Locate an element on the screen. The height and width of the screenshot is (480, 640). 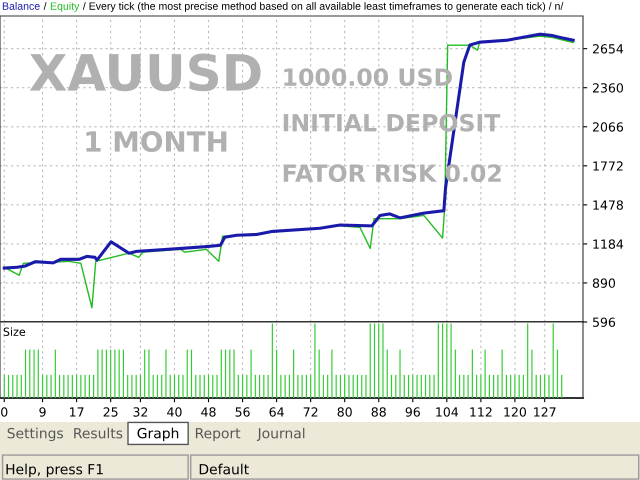
x-tick-label: 127 is located at coordinates (545, 412).